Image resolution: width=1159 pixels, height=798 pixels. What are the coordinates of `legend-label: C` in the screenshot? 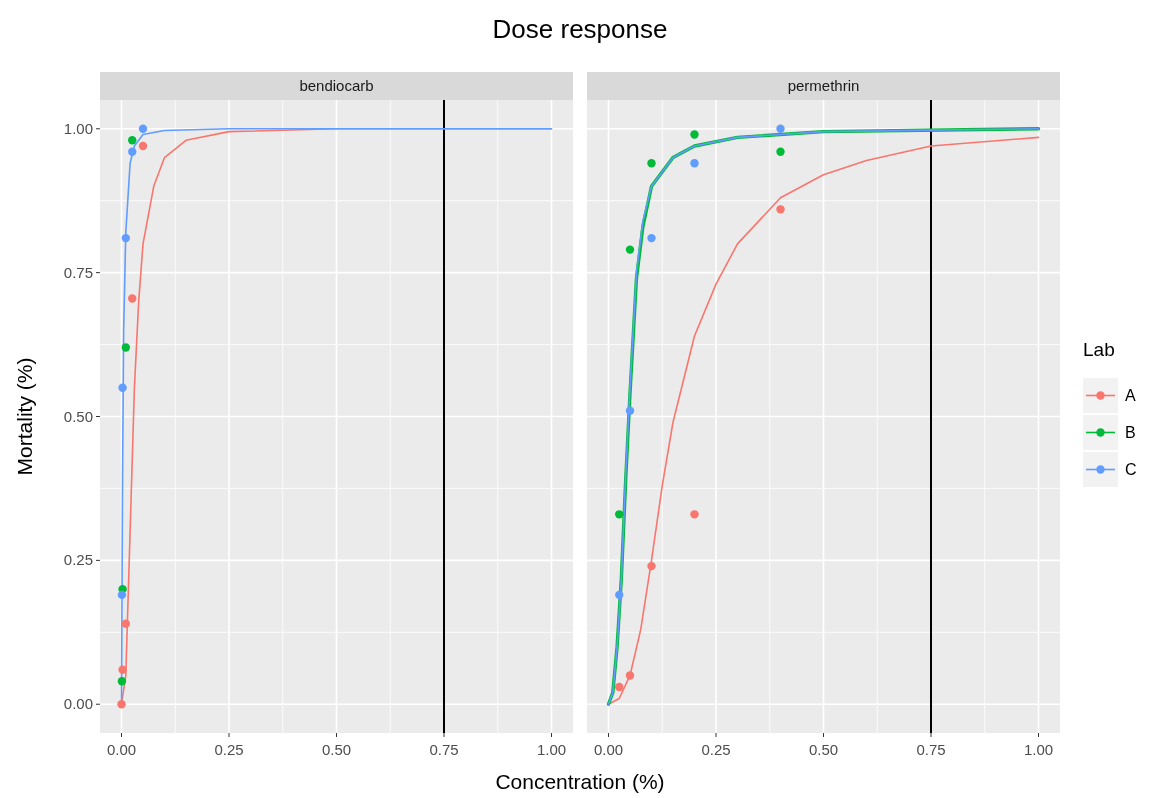 It's located at (1131, 469).